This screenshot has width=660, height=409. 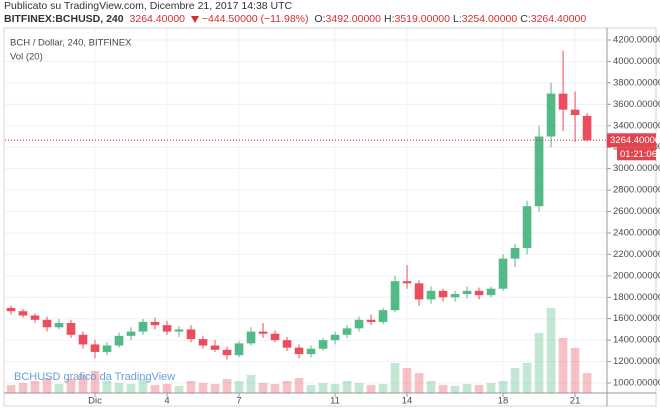 What do you see at coordinates (407, 401) in the screenshot?
I see `x-tick-label: 14` at bounding box center [407, 401].